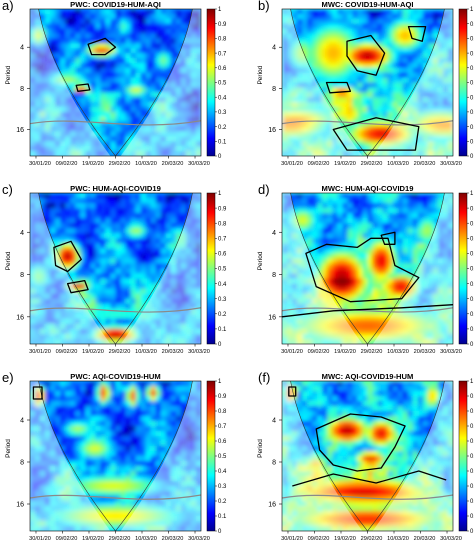  Describe the element at coordinates (115, 188) in the screenshot. I see `panel-title: PWC: HUM-AQI-COVID19` at that location.